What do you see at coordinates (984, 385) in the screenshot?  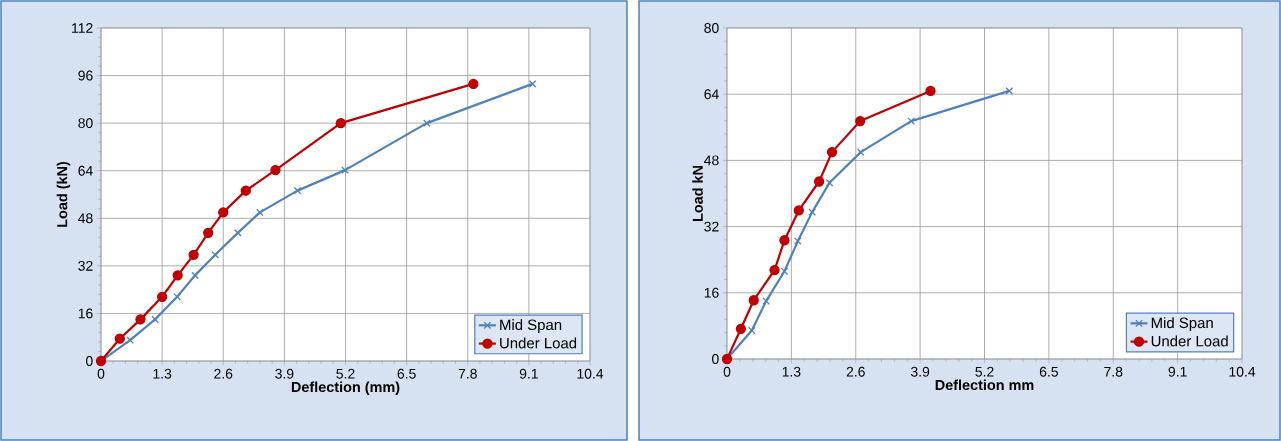 I see `x-axis-title: Deflection mm` at bounding box center [984, 385].